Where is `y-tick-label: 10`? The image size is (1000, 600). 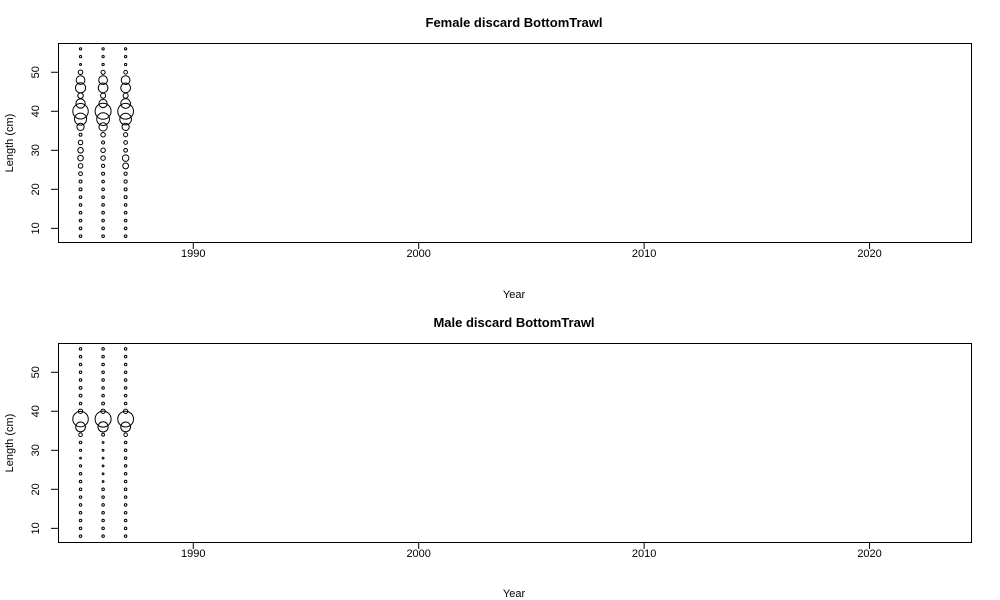 y-tick-label: 10 is located at coordinates (36, 528).